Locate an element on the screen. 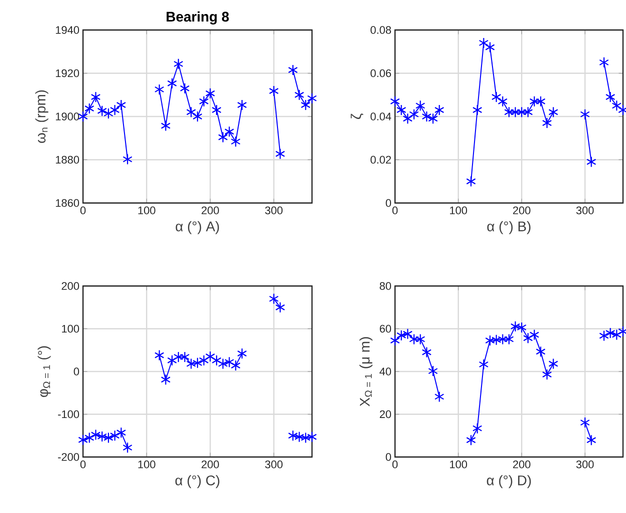  x-axis-title: α (°) B) is located at coordinates (508, 227).